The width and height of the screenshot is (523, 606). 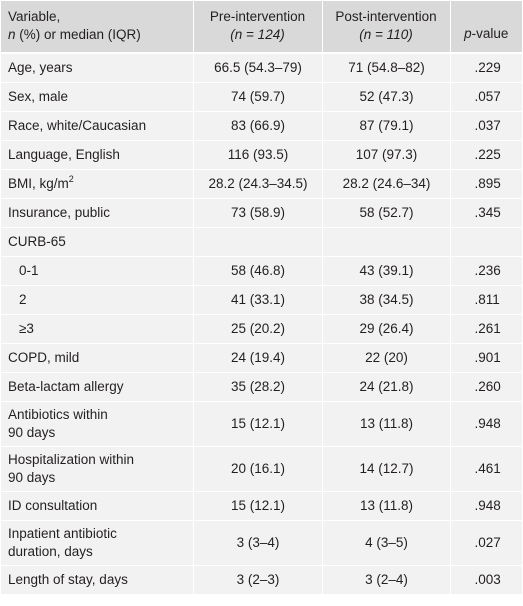 I want to click on row-variable: Length of stay, days, so click(x=97, y=580).